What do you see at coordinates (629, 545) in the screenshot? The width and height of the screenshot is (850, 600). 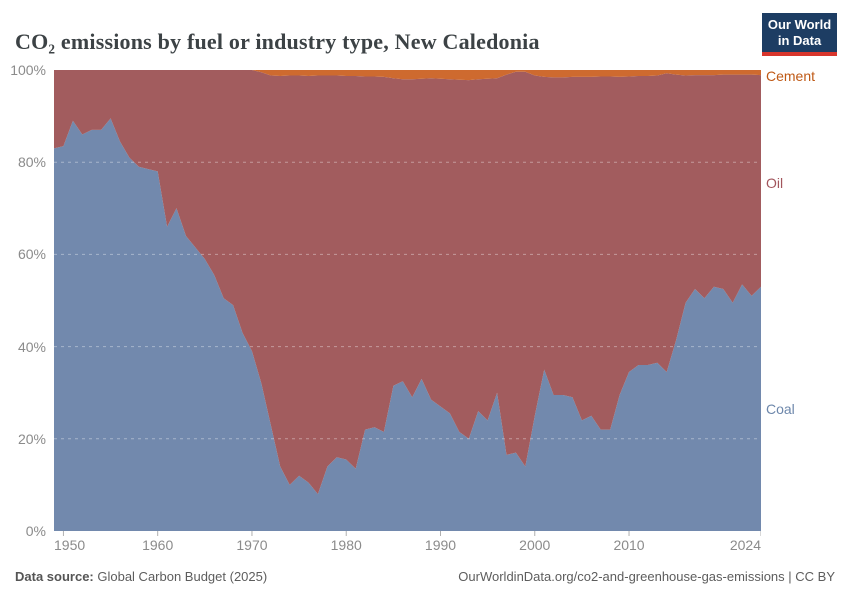 I see `x-axis-label-2010: 2010` at bounding box center [629, 545].